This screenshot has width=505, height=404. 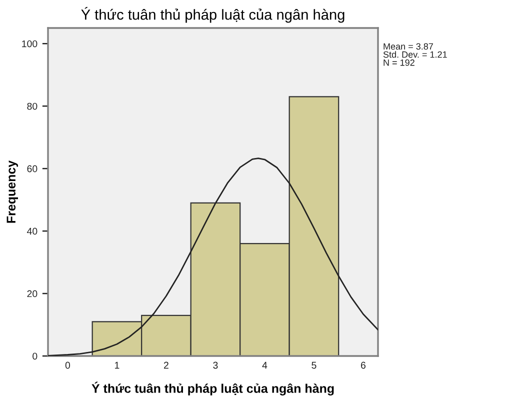 What do you see at coordinates (32, 231) in the screenshot?
I see `y-tick-label: 40` at bounding box center [32, 231].